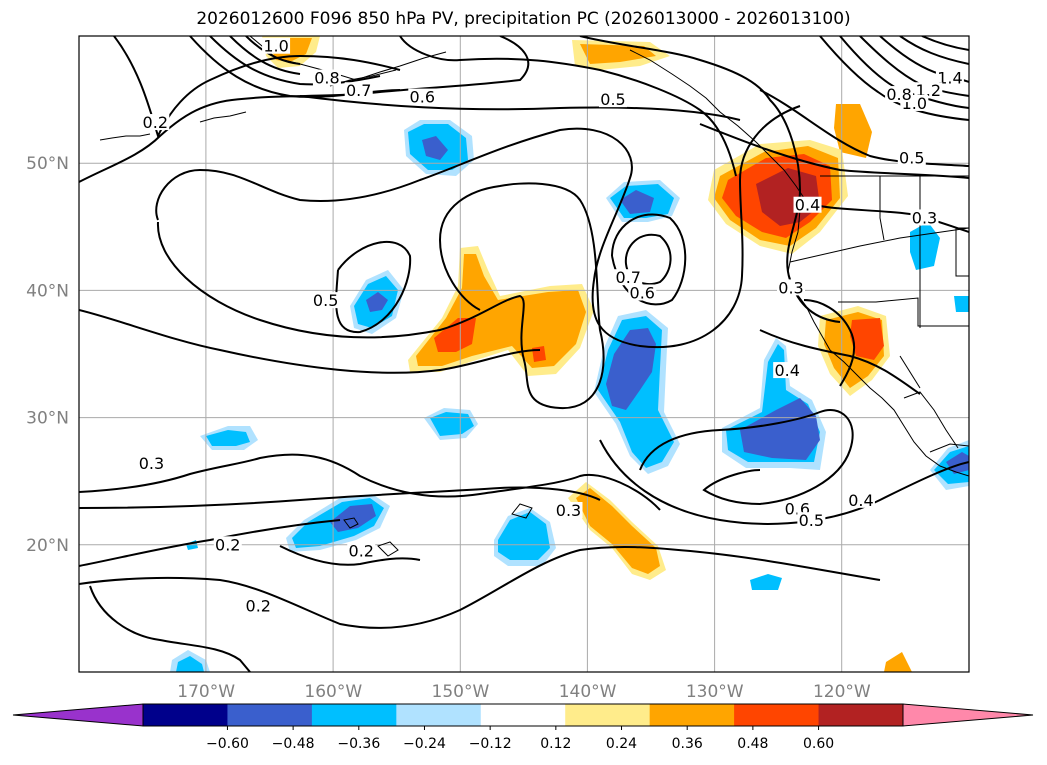 This screenshot has height=765, width=1047. I want to click on lon-tick-label: 140°W, so click(588, 692).